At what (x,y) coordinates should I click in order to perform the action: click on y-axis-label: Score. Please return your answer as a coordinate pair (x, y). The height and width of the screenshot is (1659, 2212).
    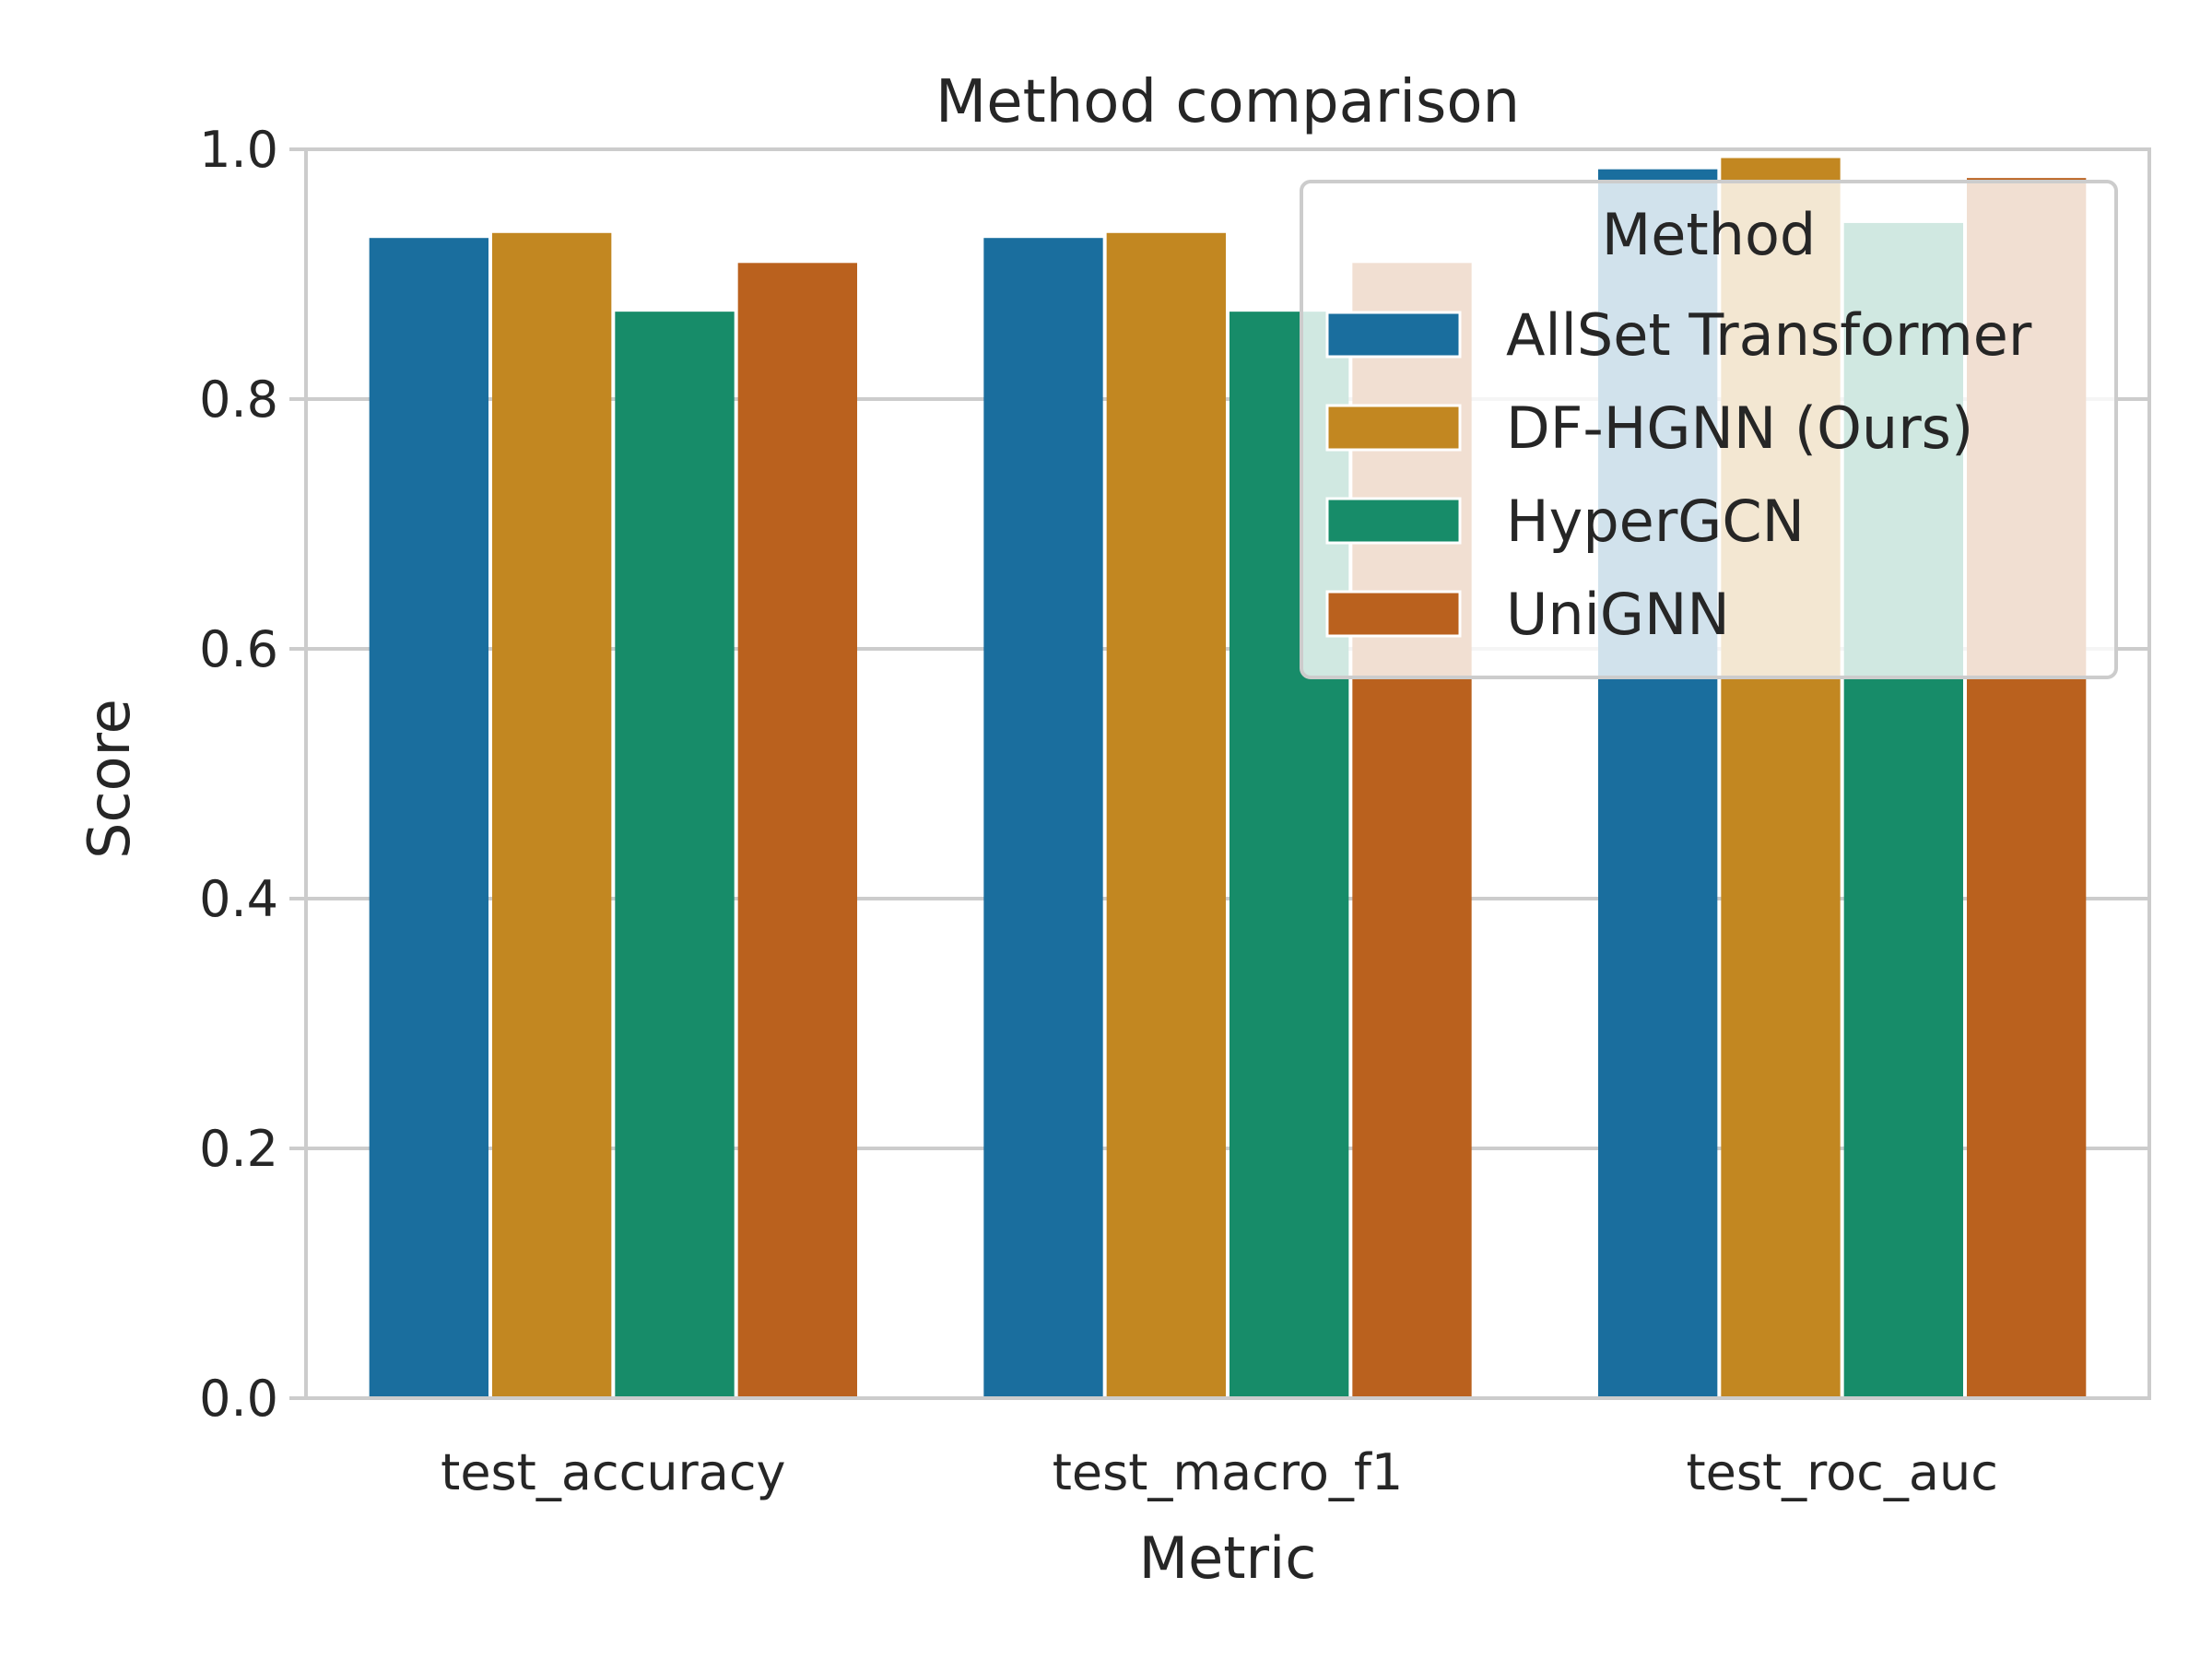
    Looking at the image, I should click on (109, 779).